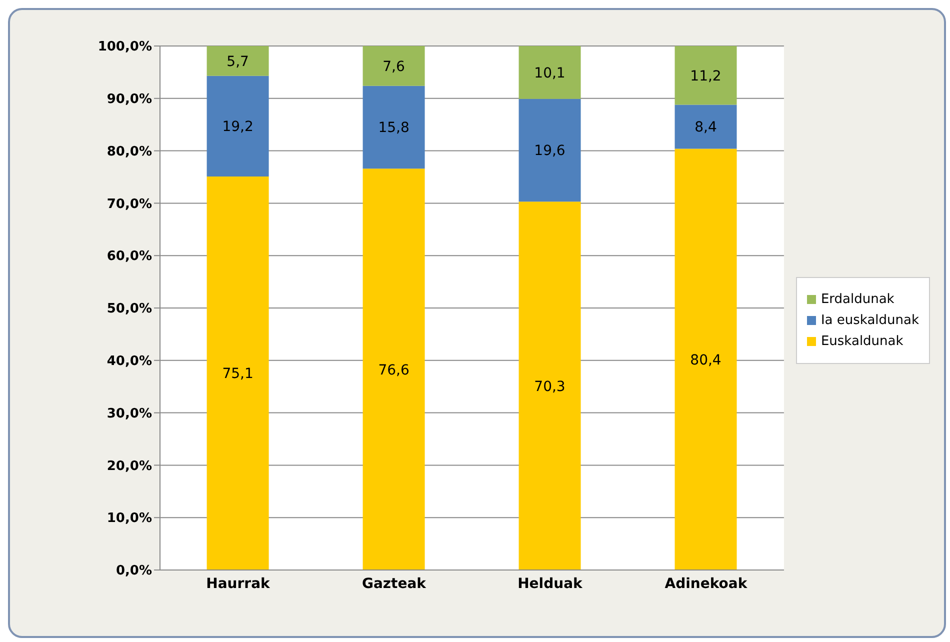  What do you see at coordinates (706, 584) in the screenshot?
I see `x-tick-label: Adinekoak` at bounding box center [706, 584].